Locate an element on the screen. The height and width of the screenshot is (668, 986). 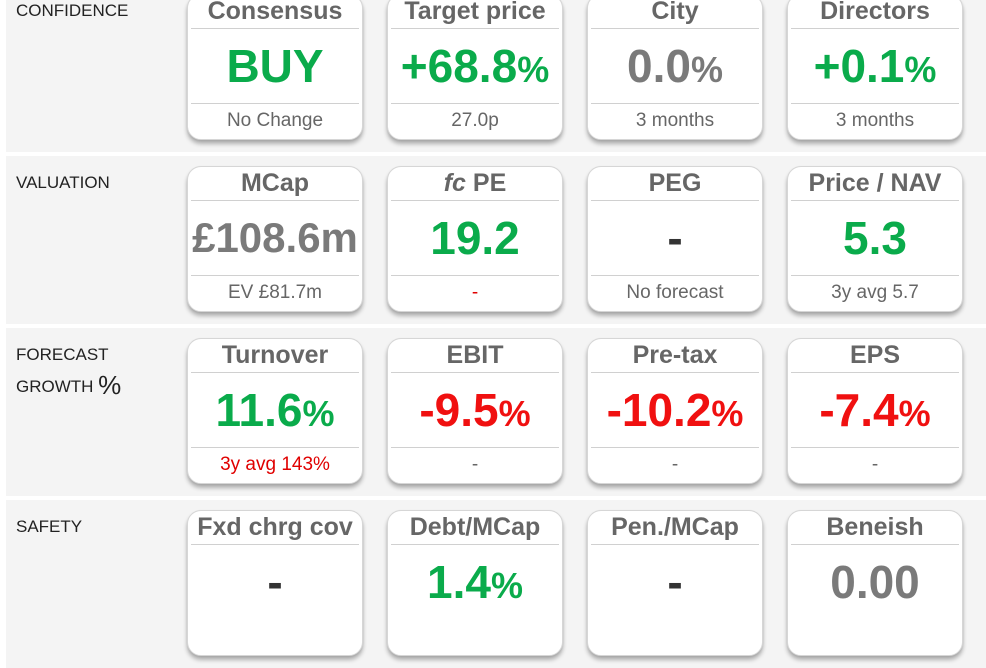
card-title: Turnover is located at coordinates (275, 355).